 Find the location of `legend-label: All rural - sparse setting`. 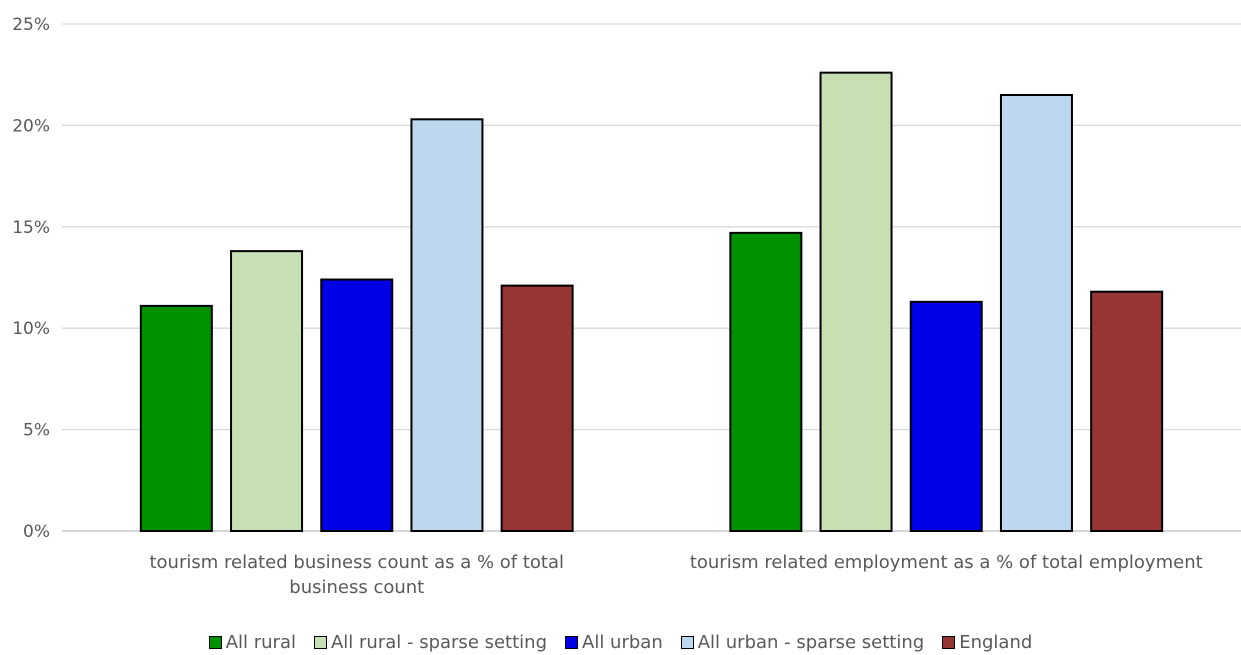

legend-label: All rural - sparse setting is located at coordinates (439, 642).